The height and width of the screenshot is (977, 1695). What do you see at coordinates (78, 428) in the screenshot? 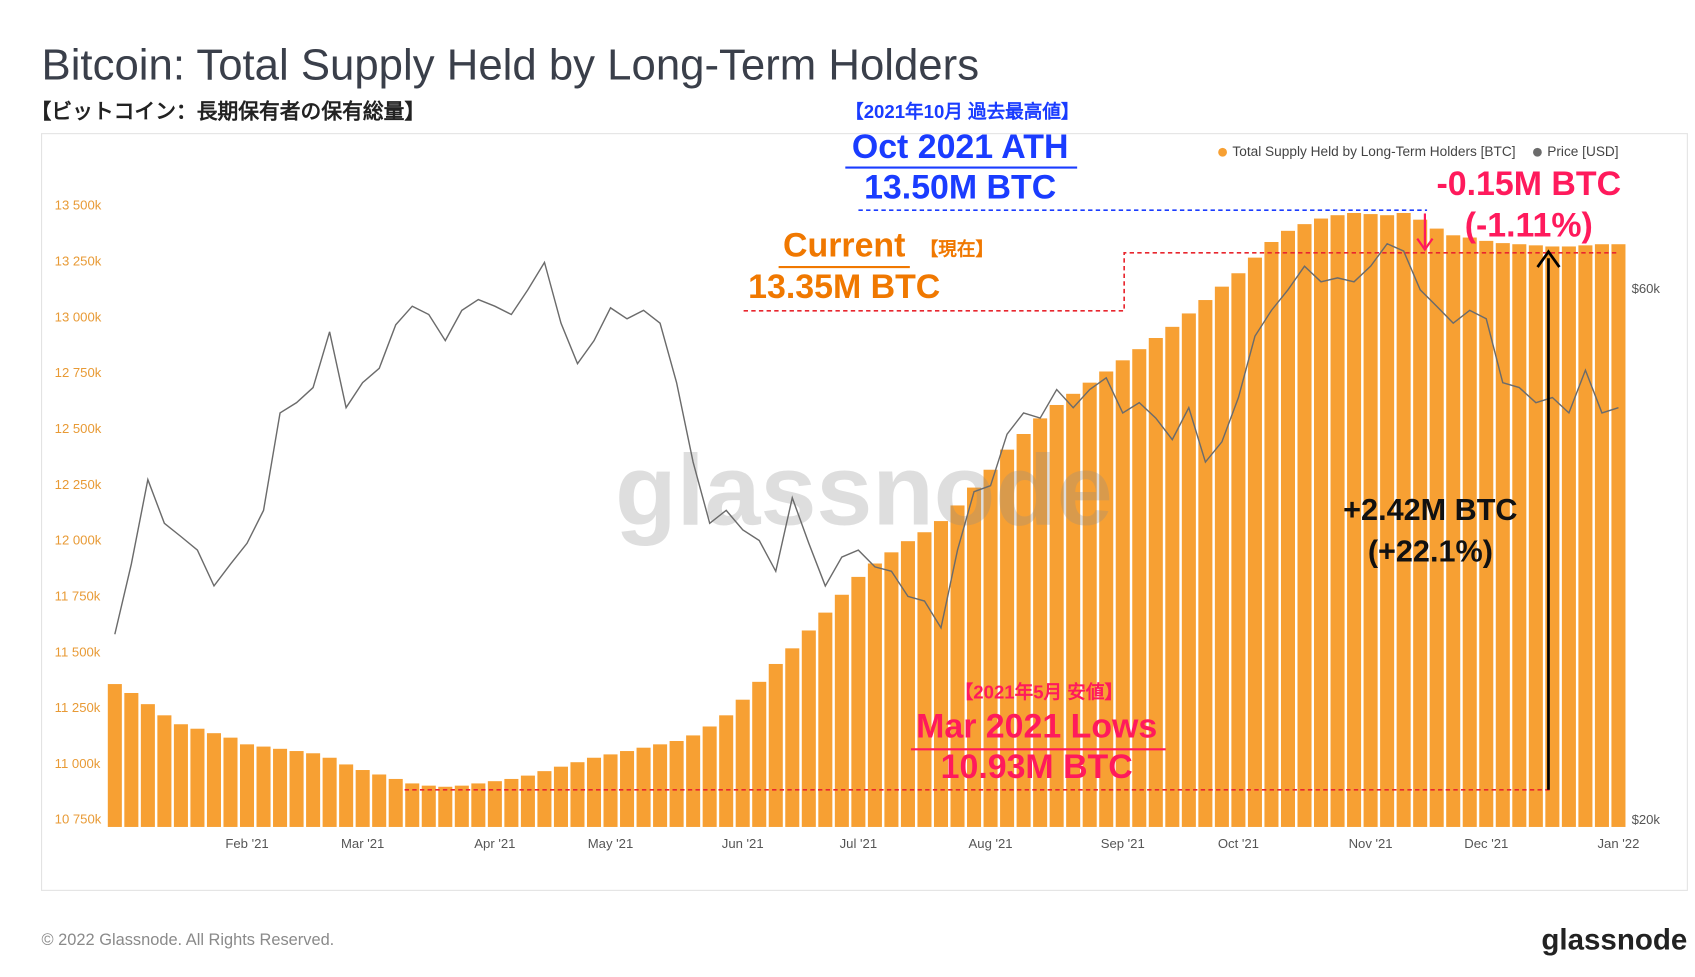
I see `y-tick-label: 12 500k` at bounding box center [78, 428].